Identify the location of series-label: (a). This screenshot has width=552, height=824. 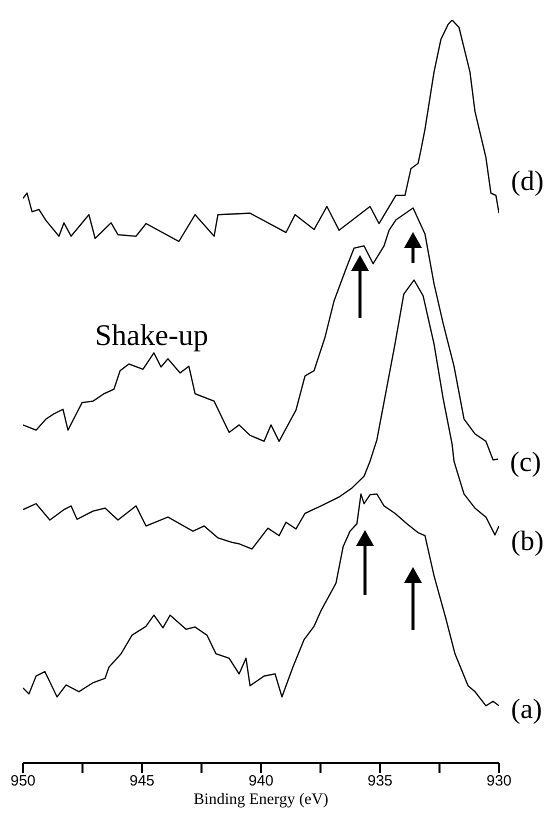
(526, 709).